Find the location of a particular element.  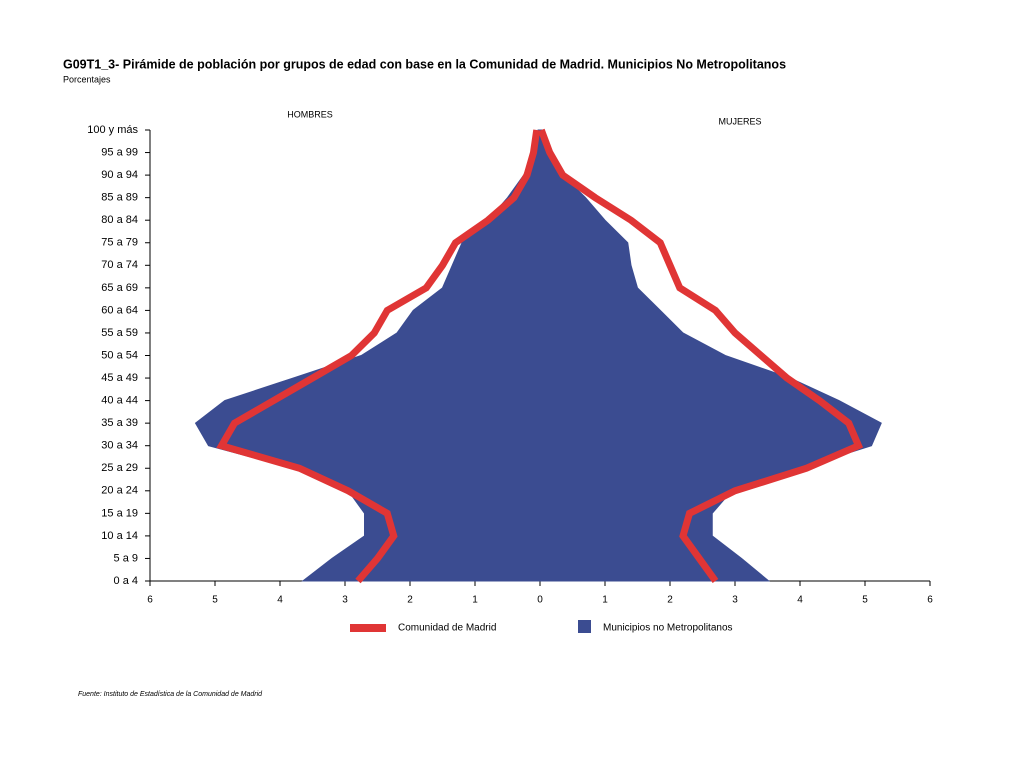

y-tick-label: 75 a 79 is located at coordinates (119, 243).